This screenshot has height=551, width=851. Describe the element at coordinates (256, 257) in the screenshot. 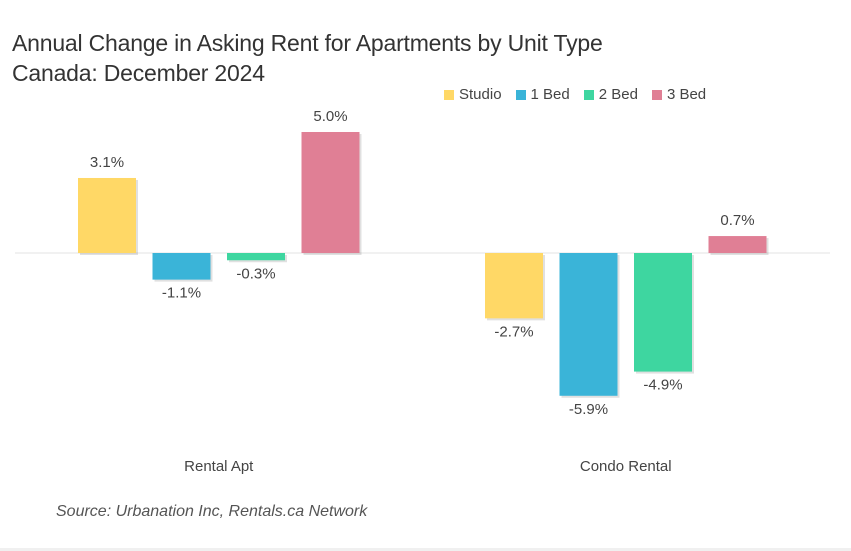

I see `bar-rental-apt-2-bed` at that location.